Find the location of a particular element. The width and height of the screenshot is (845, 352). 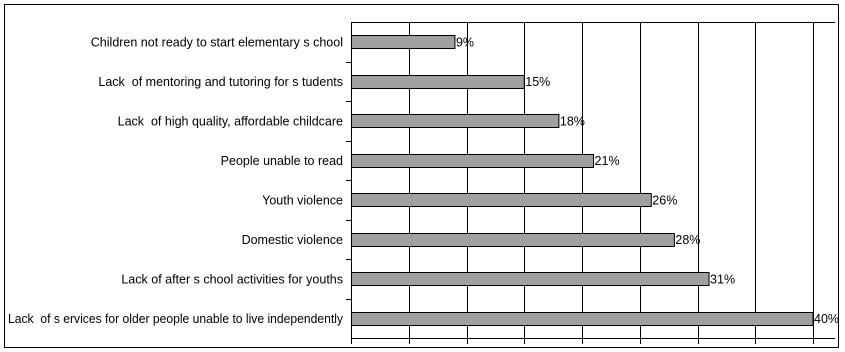

value-label: 18% is located at coordinates (572, 121).